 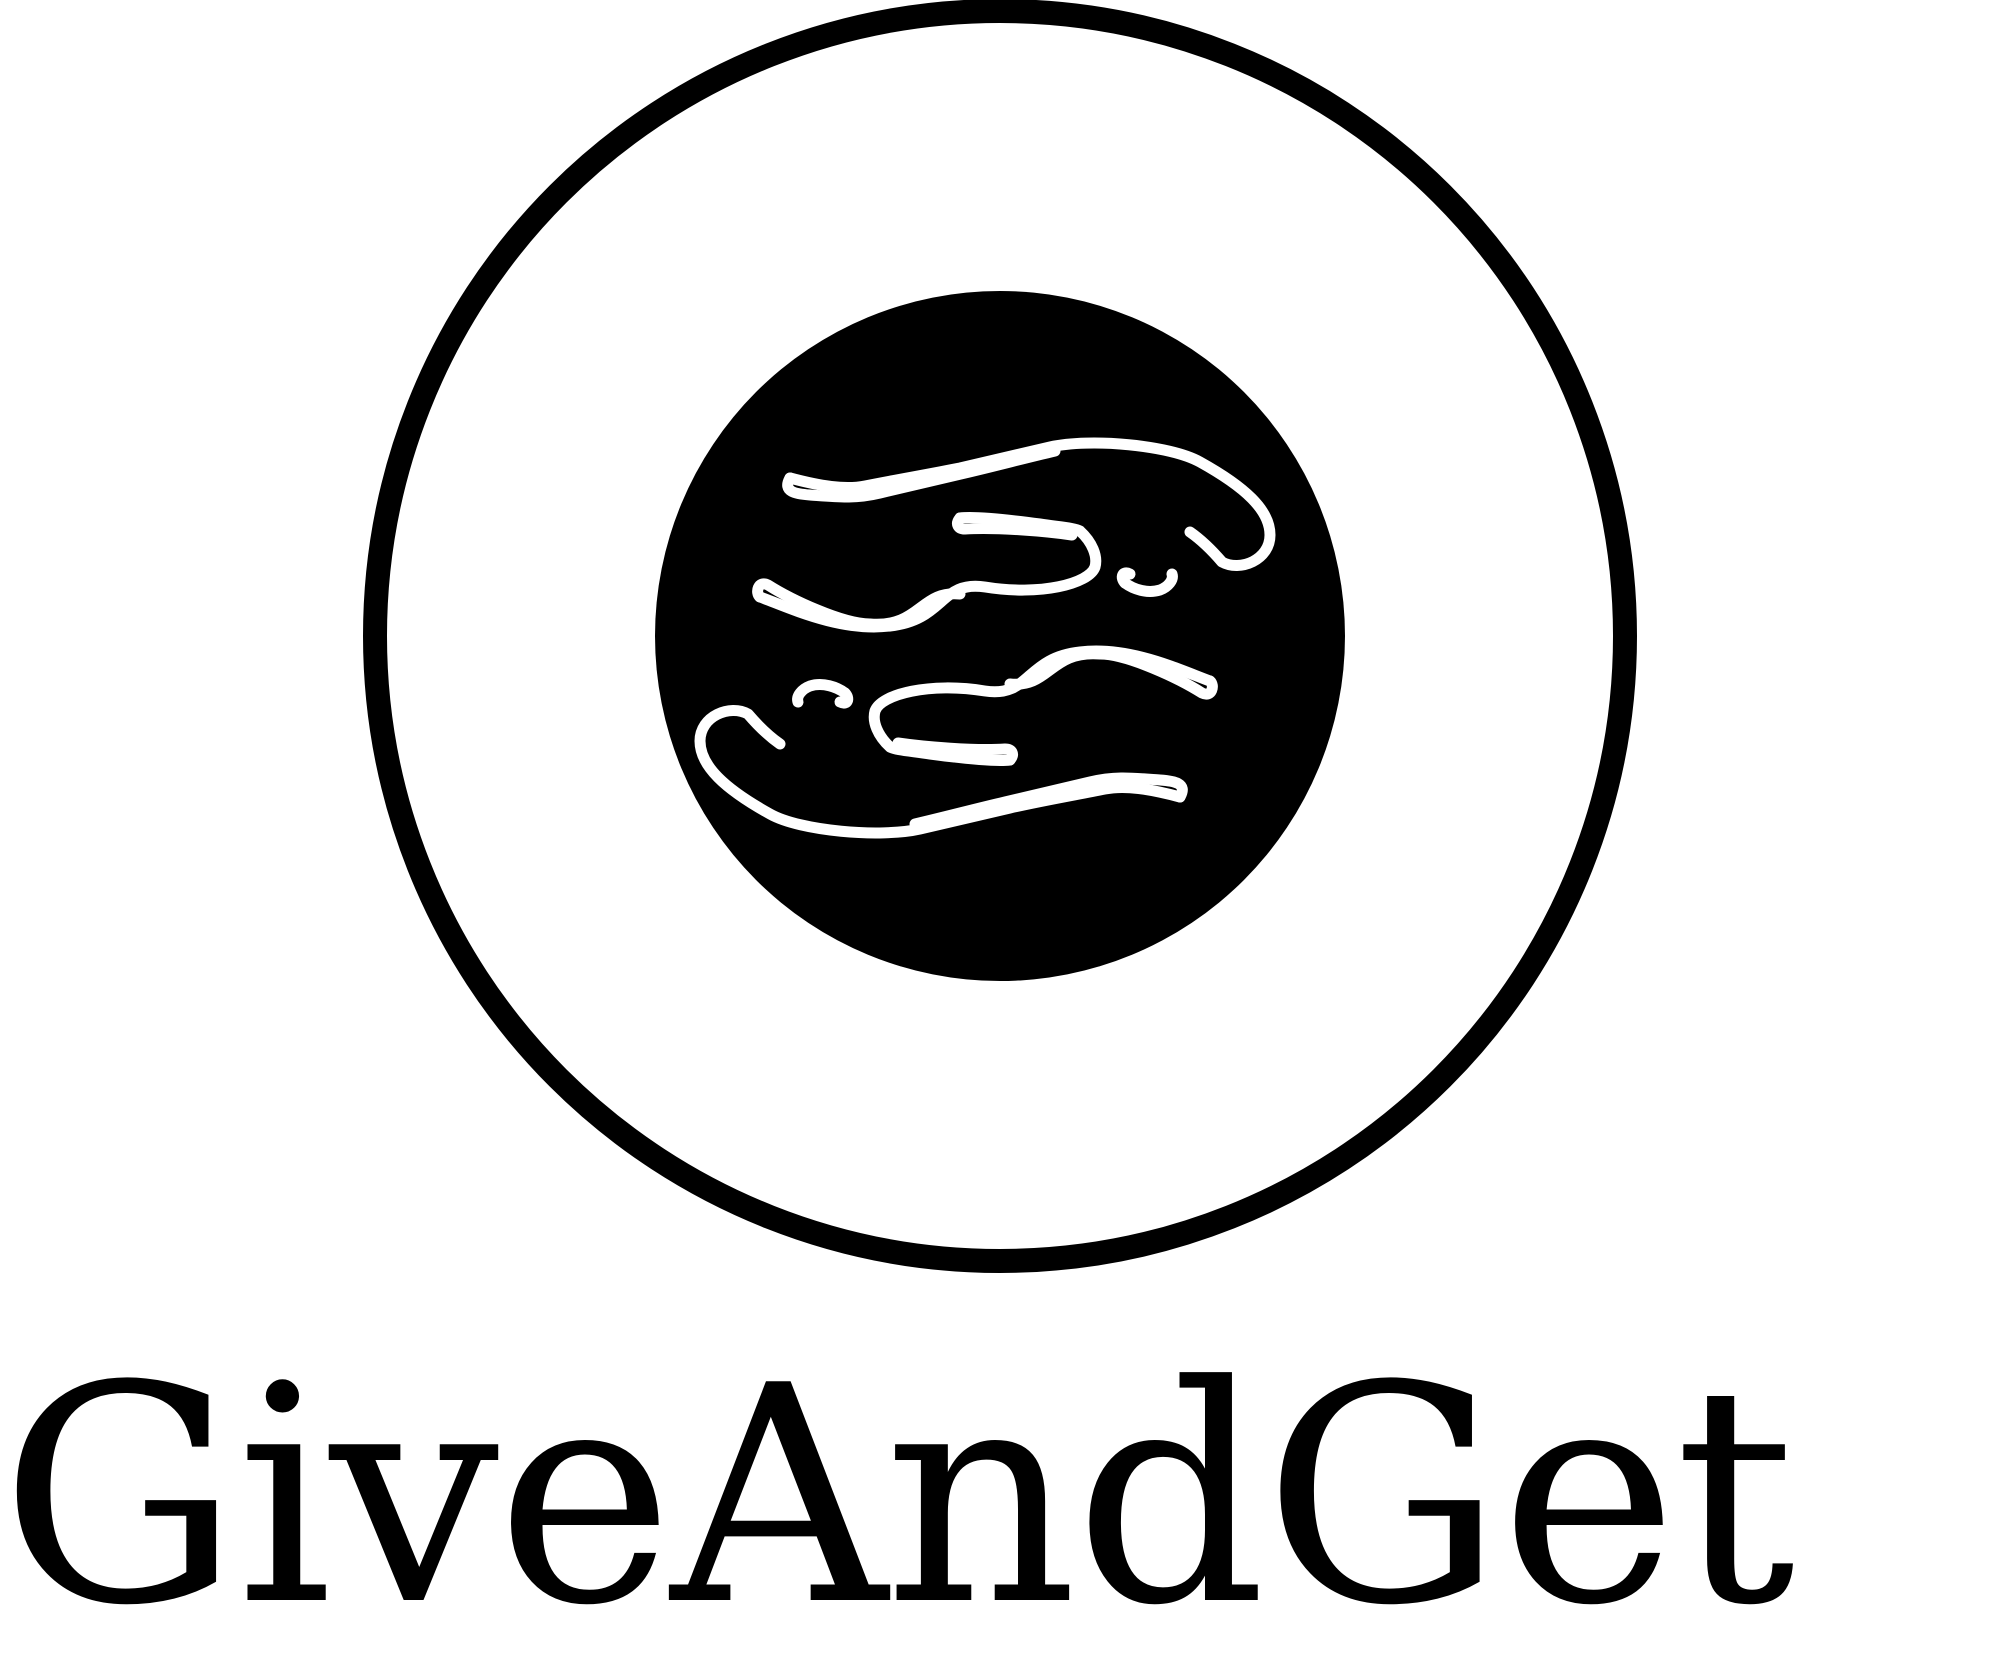 I want to click on lower-hand, so click(x=956, y=742).